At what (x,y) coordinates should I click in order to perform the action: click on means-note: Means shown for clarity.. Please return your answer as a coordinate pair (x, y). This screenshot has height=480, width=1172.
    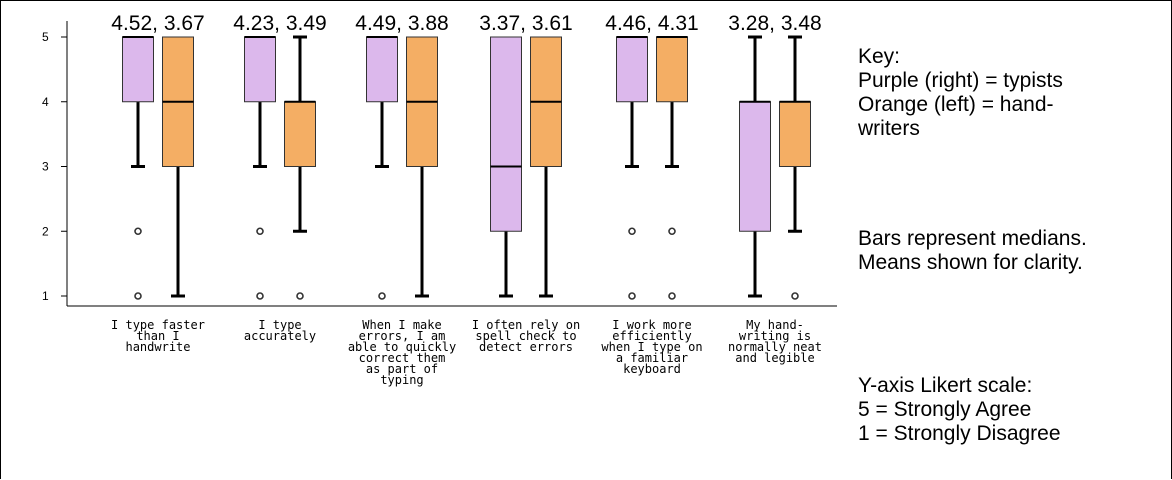
    Looking at the image, I should click on (970, 262).